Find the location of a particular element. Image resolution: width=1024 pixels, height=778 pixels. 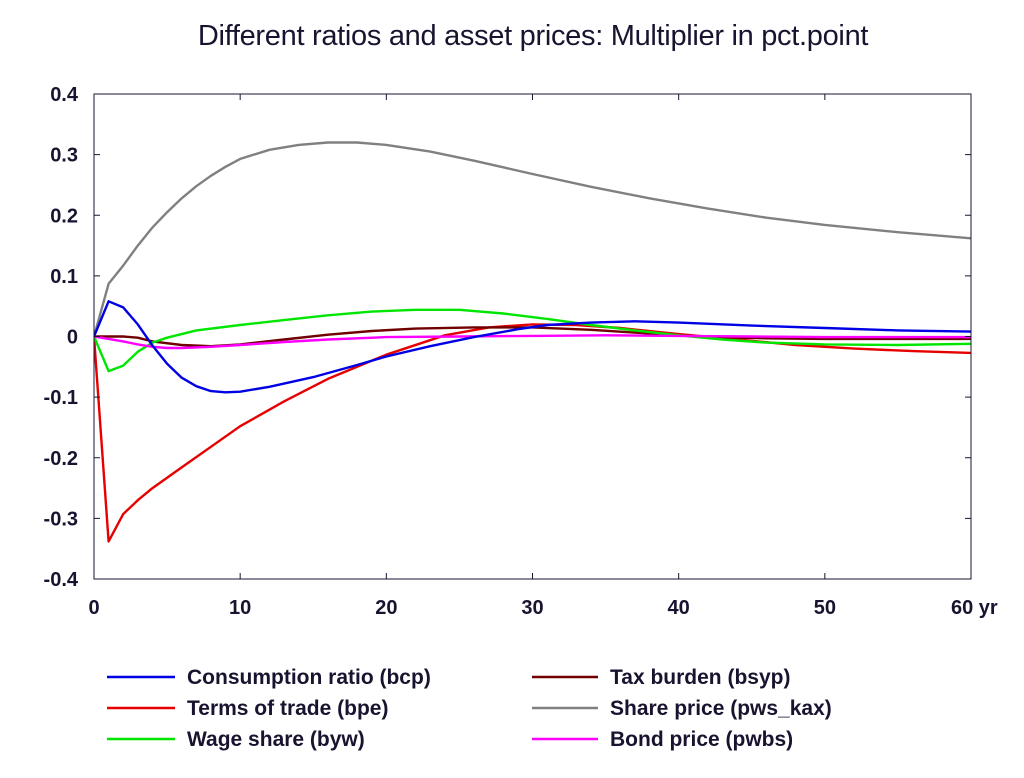

legend-label: Share price (pws_kax) is located at coordinates (721, 708).